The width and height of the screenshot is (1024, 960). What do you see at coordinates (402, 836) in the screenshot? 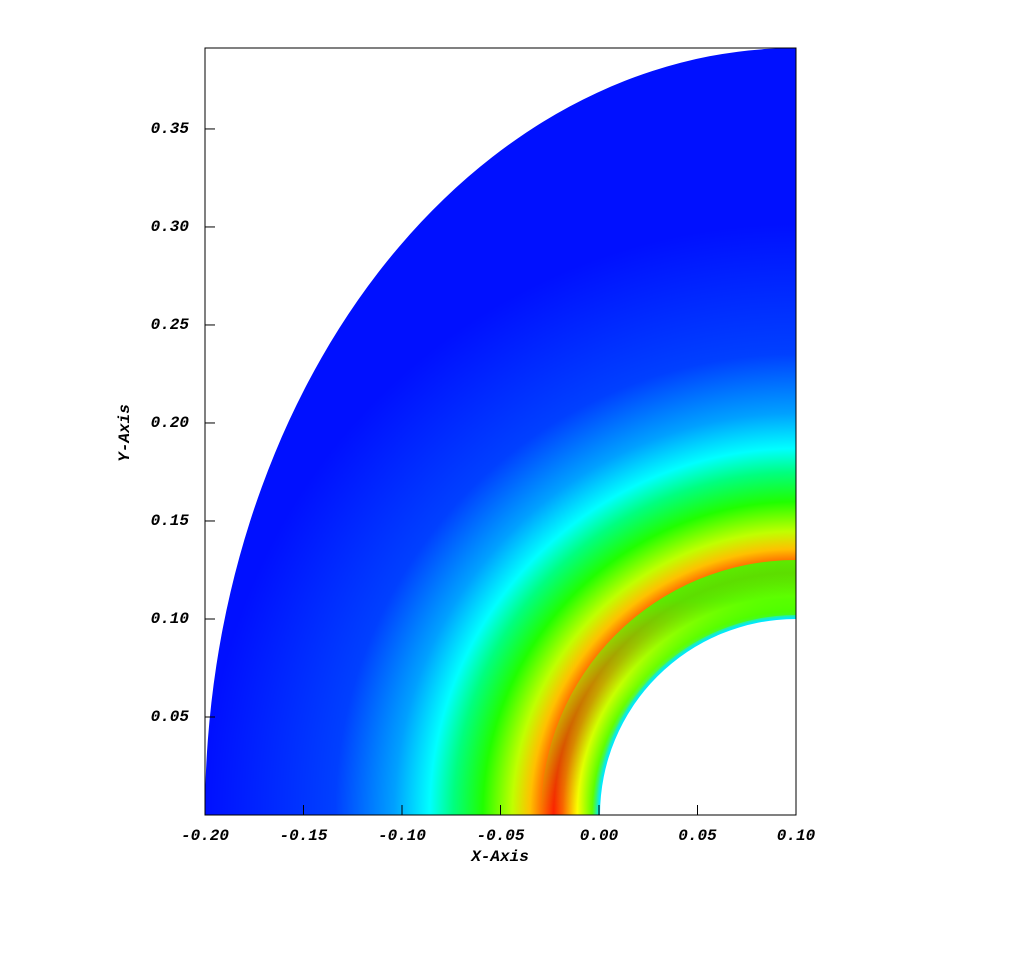
I see `x-tick-label: -0.10` at bounding box center [402, 836].